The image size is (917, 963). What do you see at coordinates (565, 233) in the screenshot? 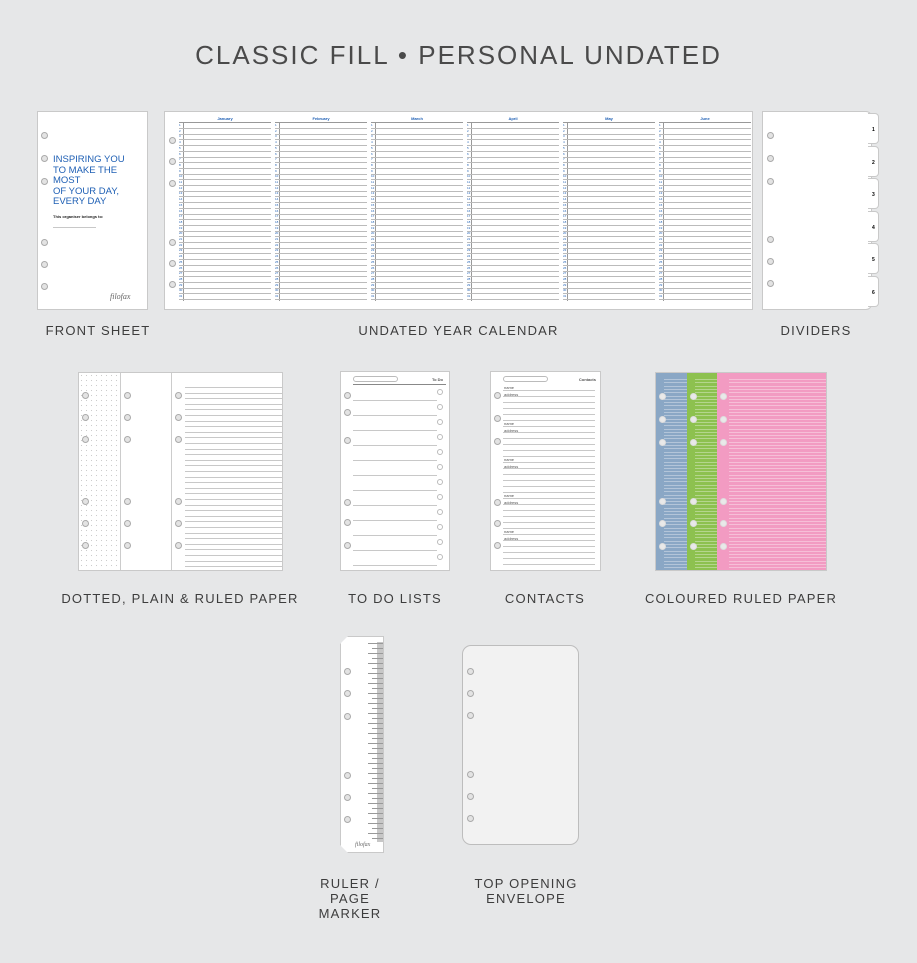
I see `day-number: 20` at bounding box center [565, 233].